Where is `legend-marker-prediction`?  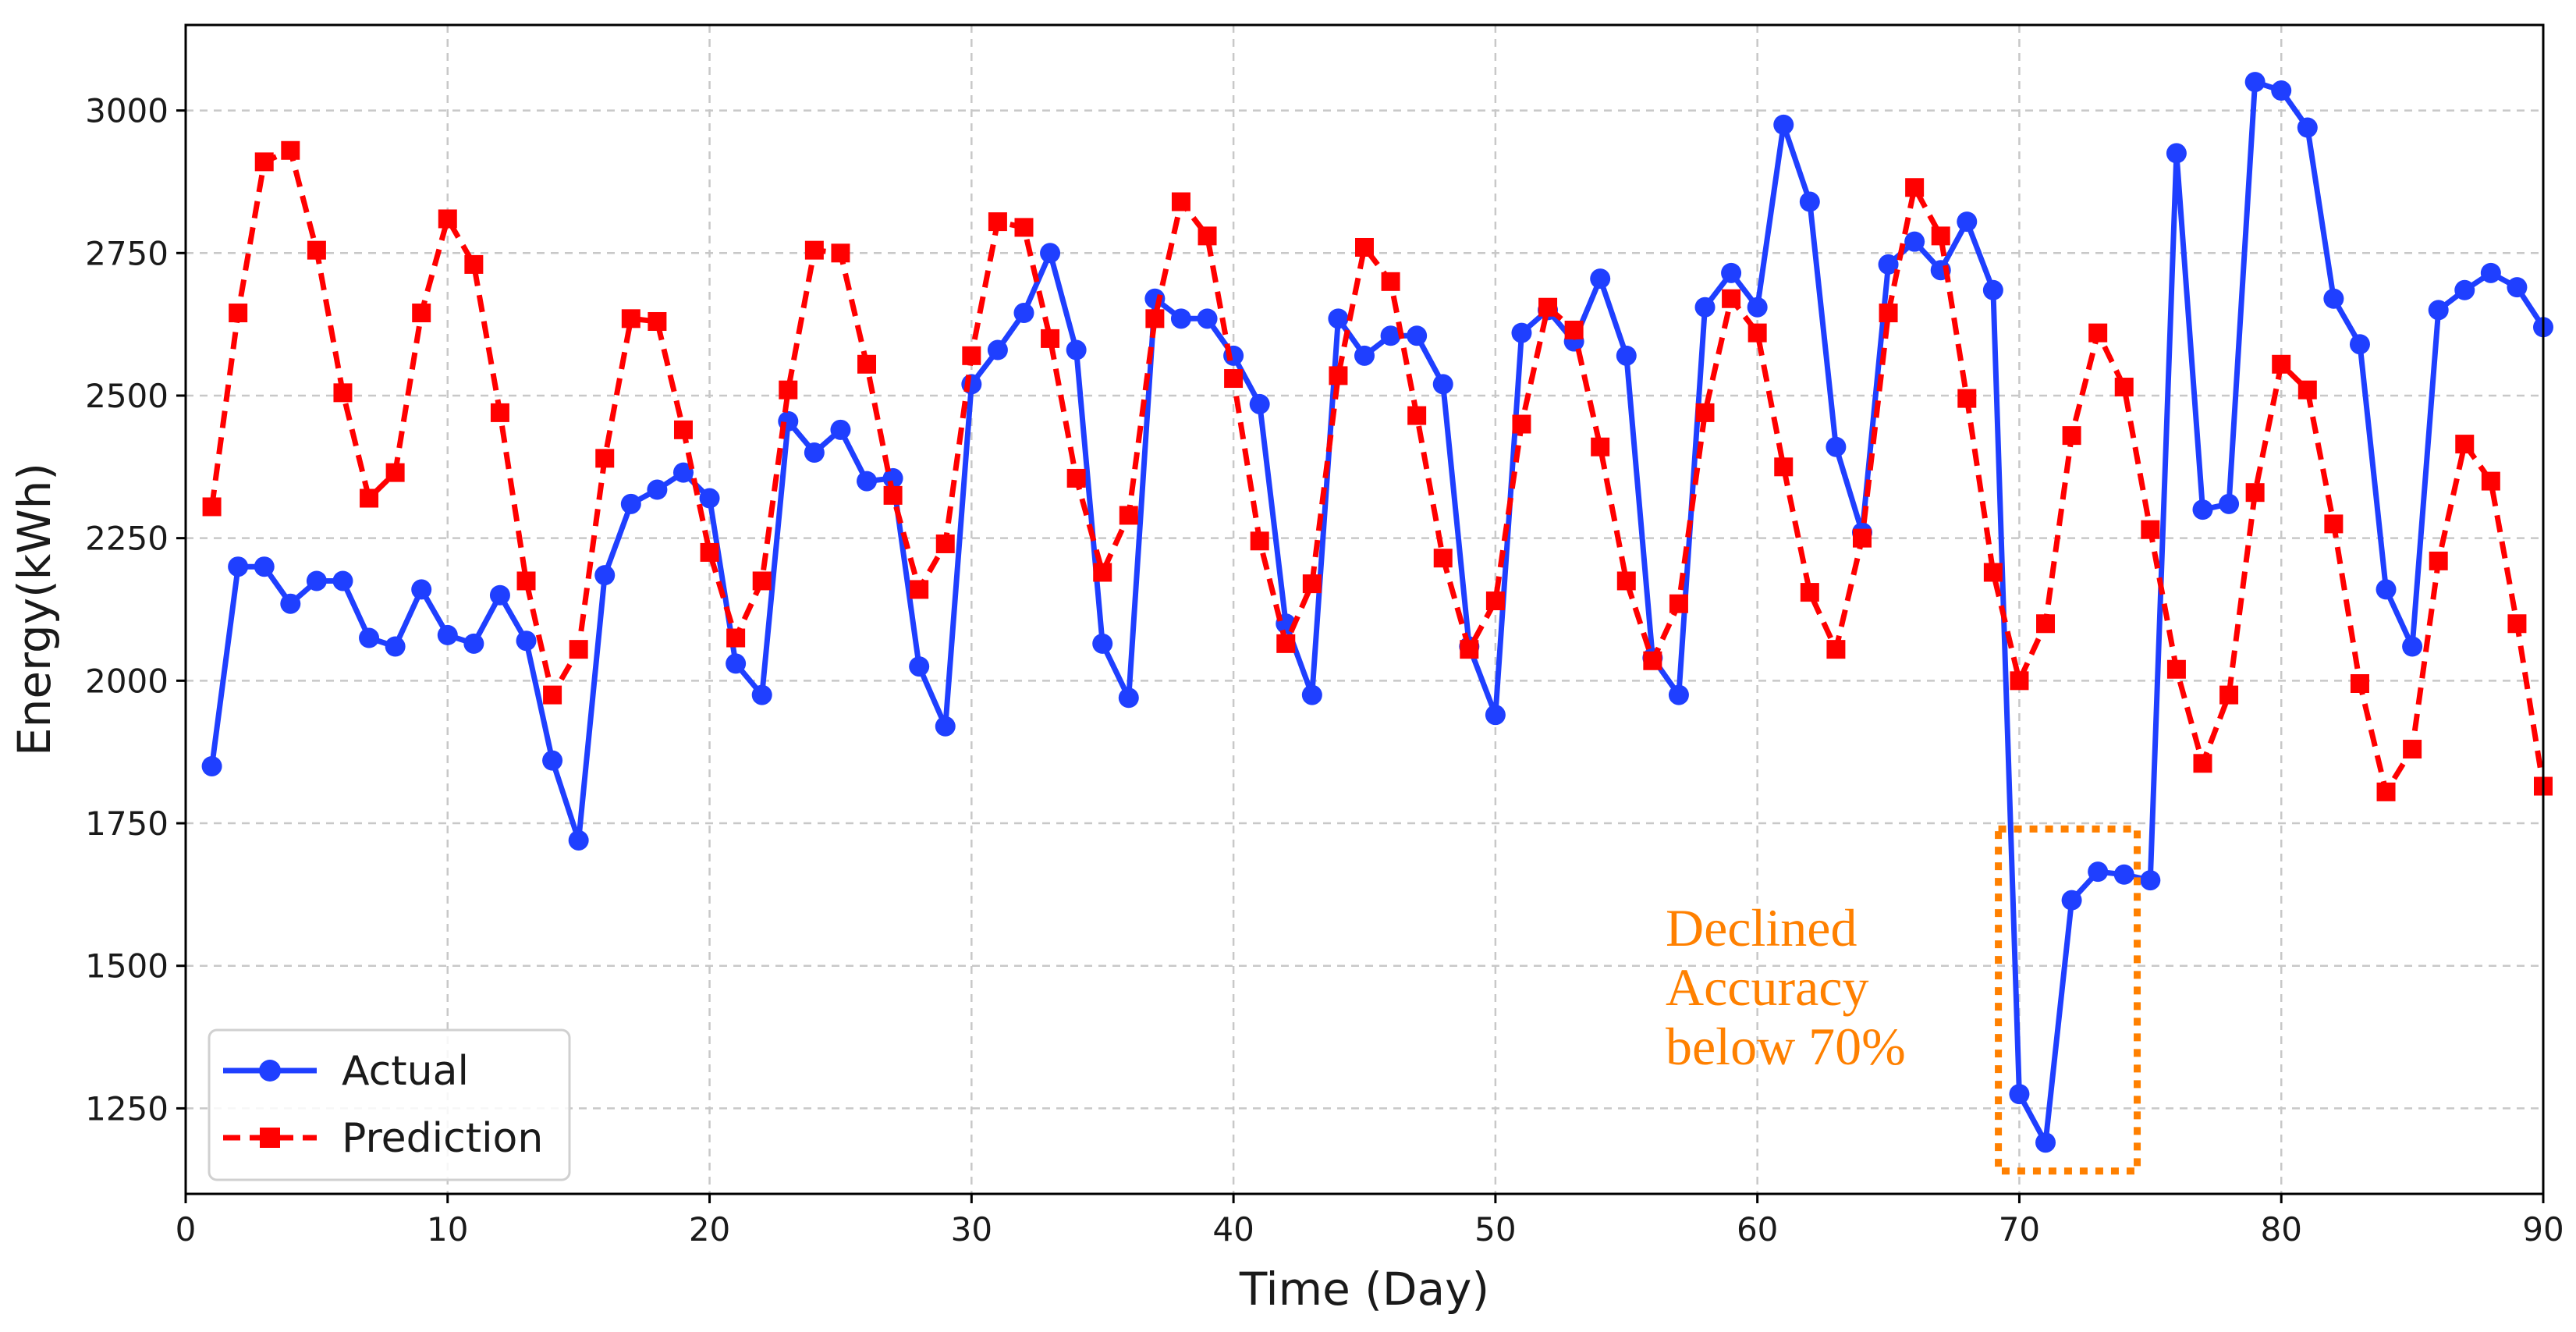
legend-marker-prediction is located at coordinates (270, 1138).